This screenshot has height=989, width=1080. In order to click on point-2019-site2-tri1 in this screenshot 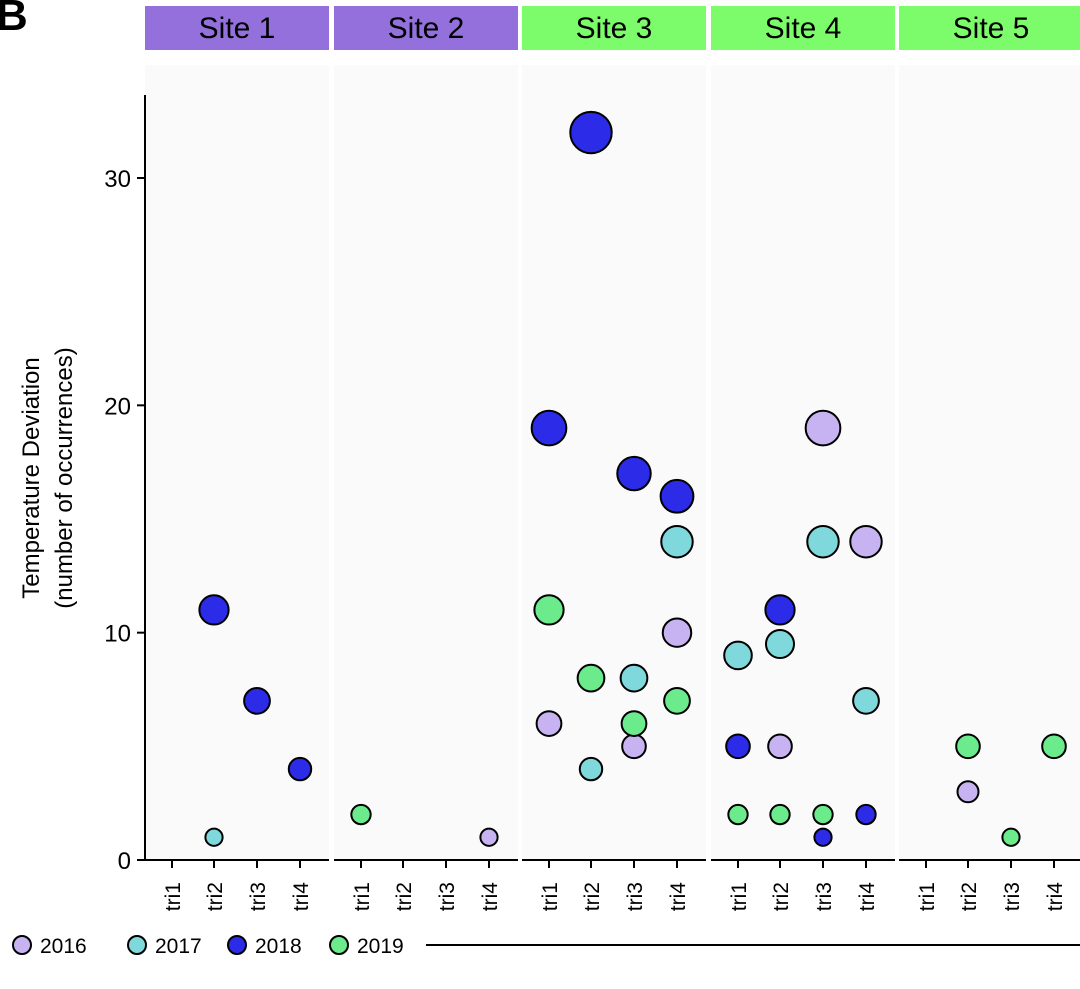, I will do `click(361, 814)`.